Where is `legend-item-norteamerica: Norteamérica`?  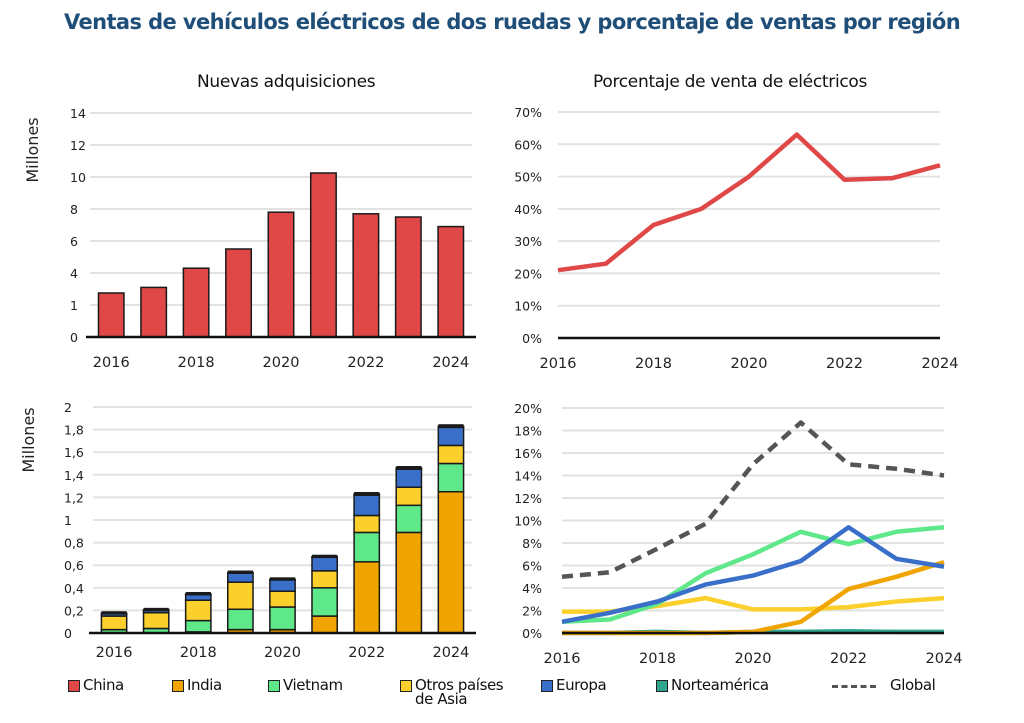
legend-item-norteamerica: Norteamérica is located at coordinates (712, 685).